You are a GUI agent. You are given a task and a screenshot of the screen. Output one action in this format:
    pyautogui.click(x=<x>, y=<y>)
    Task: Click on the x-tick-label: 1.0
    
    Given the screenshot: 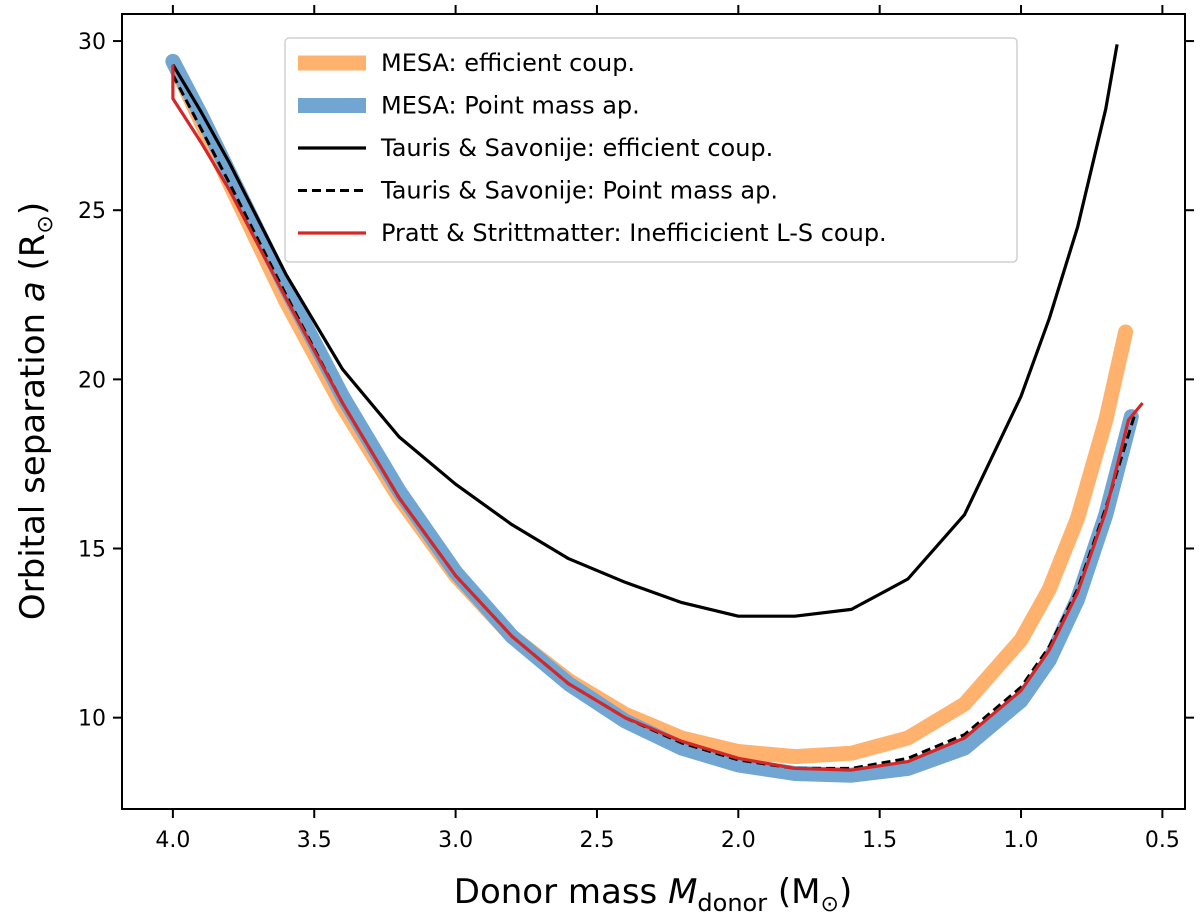 What is the action you would take?
    pyautogui.click(x=1021, y=840)
    